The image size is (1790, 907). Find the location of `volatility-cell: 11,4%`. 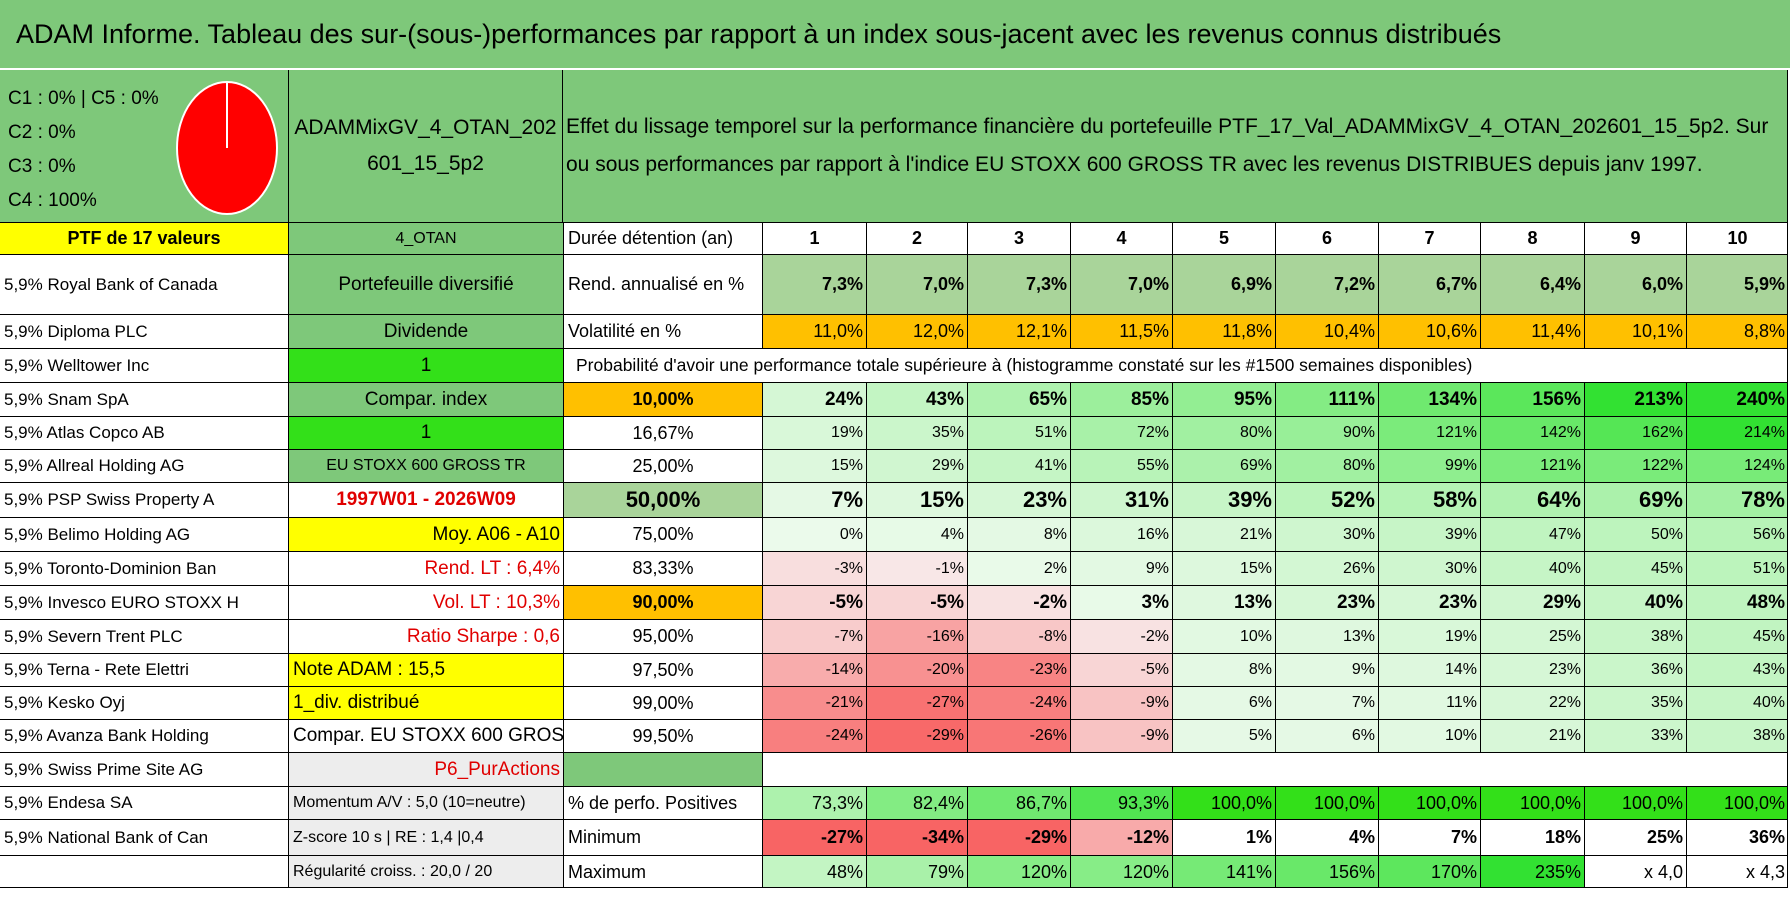

volatility-cell: 11,4% is located at coordinates (1532, 331).